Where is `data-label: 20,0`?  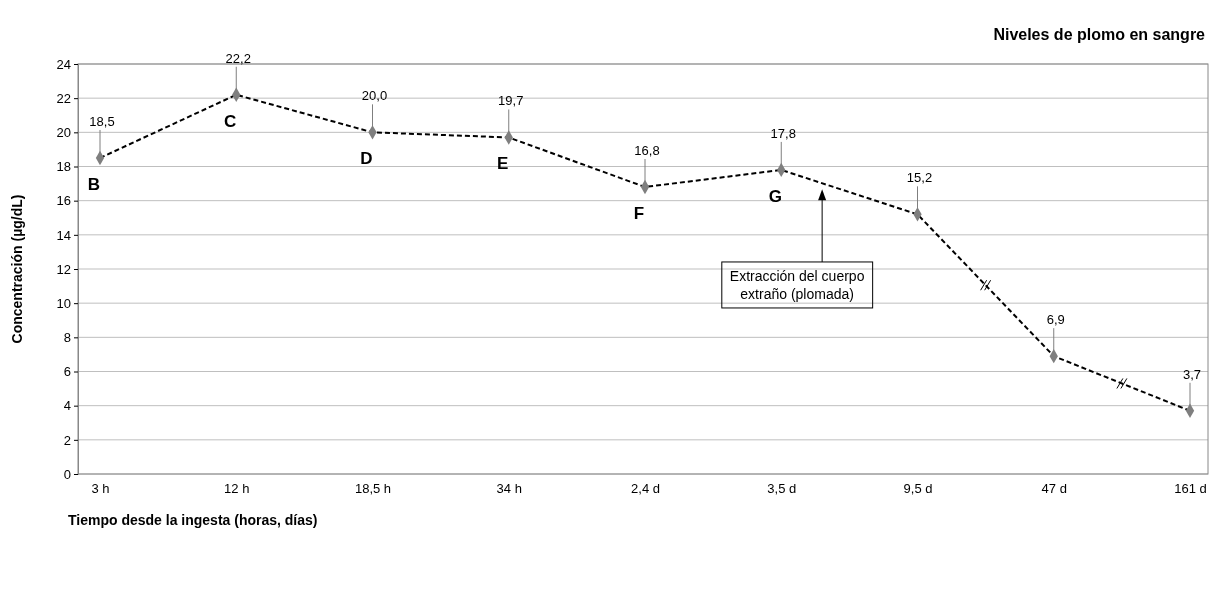 data-label: 20,0 is located at coordinates (374, 96).